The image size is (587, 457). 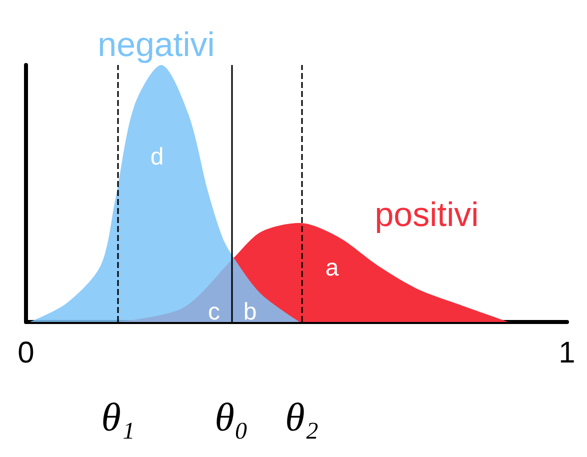 What do you see at coordinates (214, 312) in the screenshot?
I see `annotation: c` at bounding box center [214, 312].